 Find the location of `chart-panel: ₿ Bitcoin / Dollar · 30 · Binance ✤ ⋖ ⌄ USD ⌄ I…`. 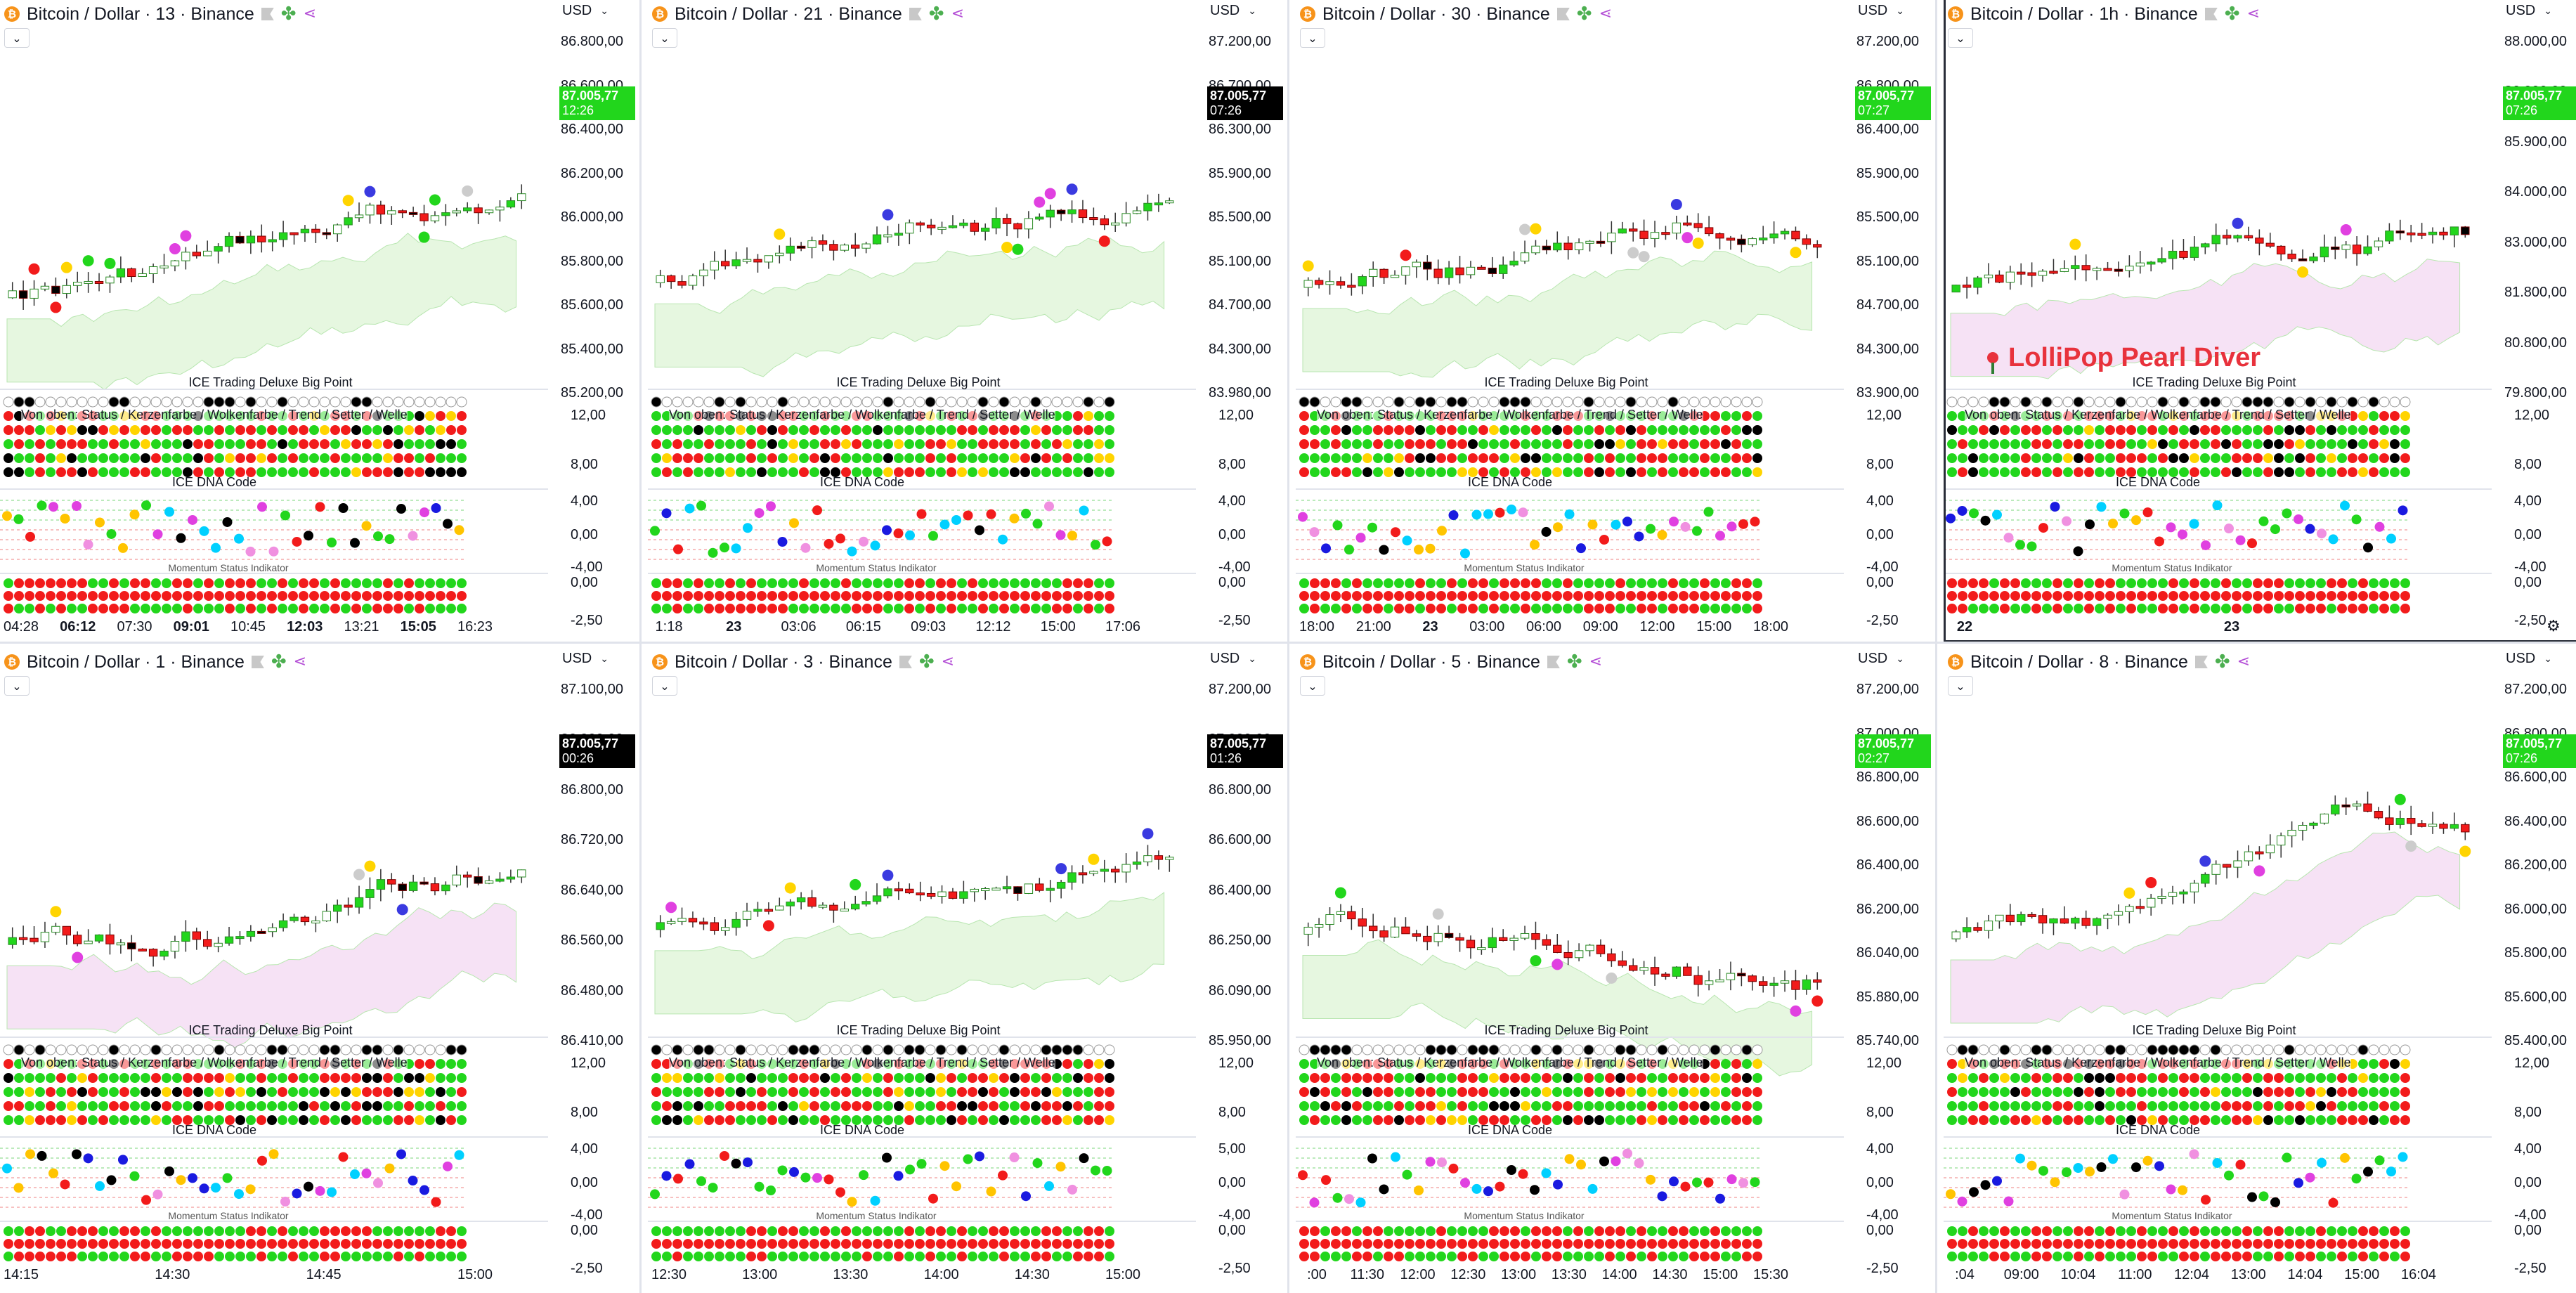

chart-panel: ₿ Bitcoin / Dollar · 30 · Binance ✤ ⋖ ⌄ USD ⌄ I… is located at coordinates (1615, 321).